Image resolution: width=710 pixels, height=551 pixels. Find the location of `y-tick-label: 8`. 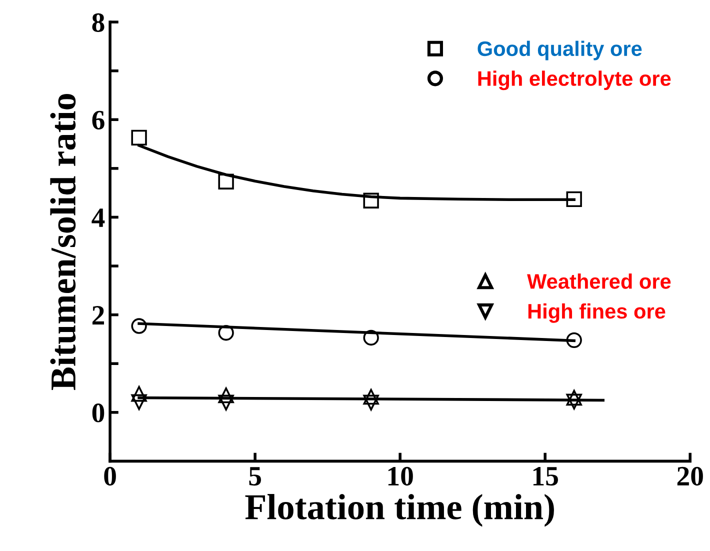

y-tick-label: 8 is located at coordinates (98, 22).